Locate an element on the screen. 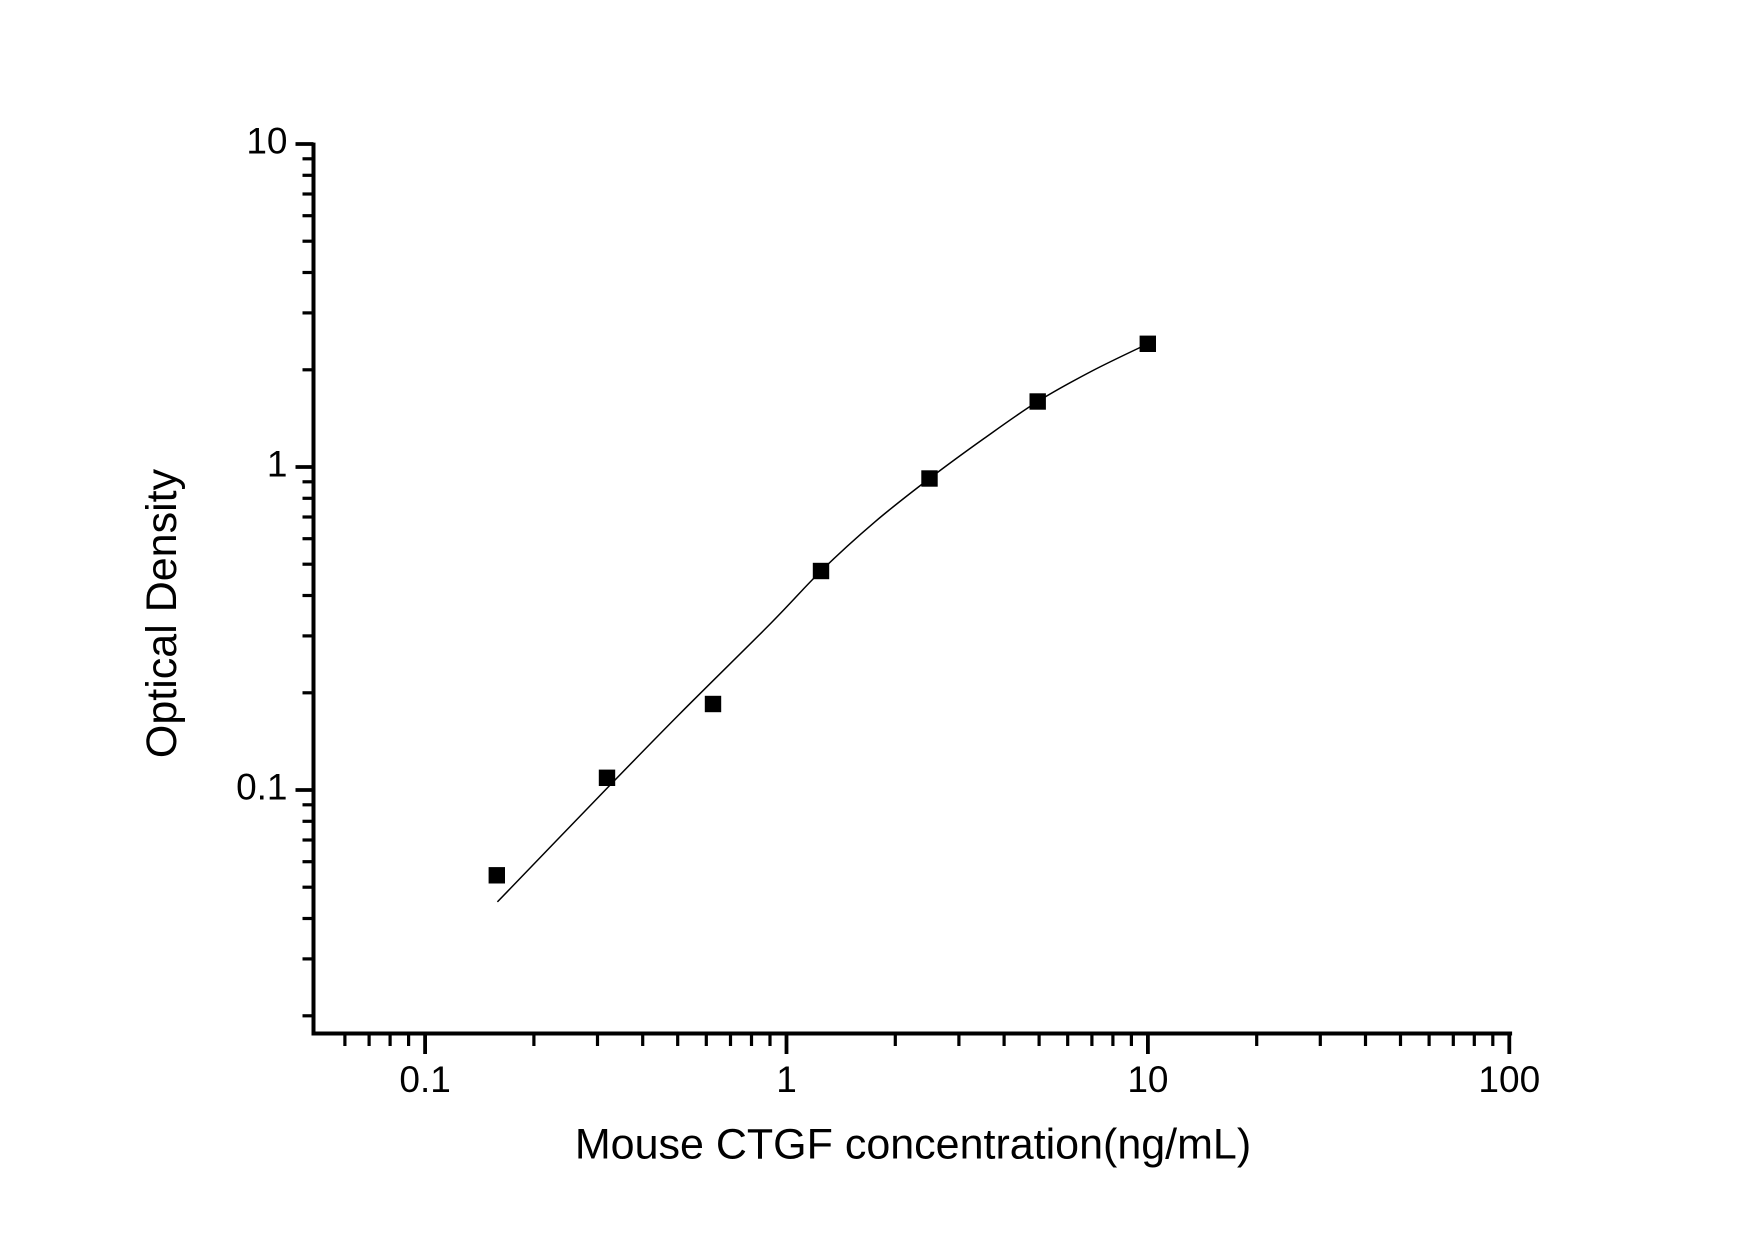  svg-text:Mouse CTGF concentration(ng/mL: Mouse CTGF concentration(ng/mL) is located at coordinates (913, 1145).